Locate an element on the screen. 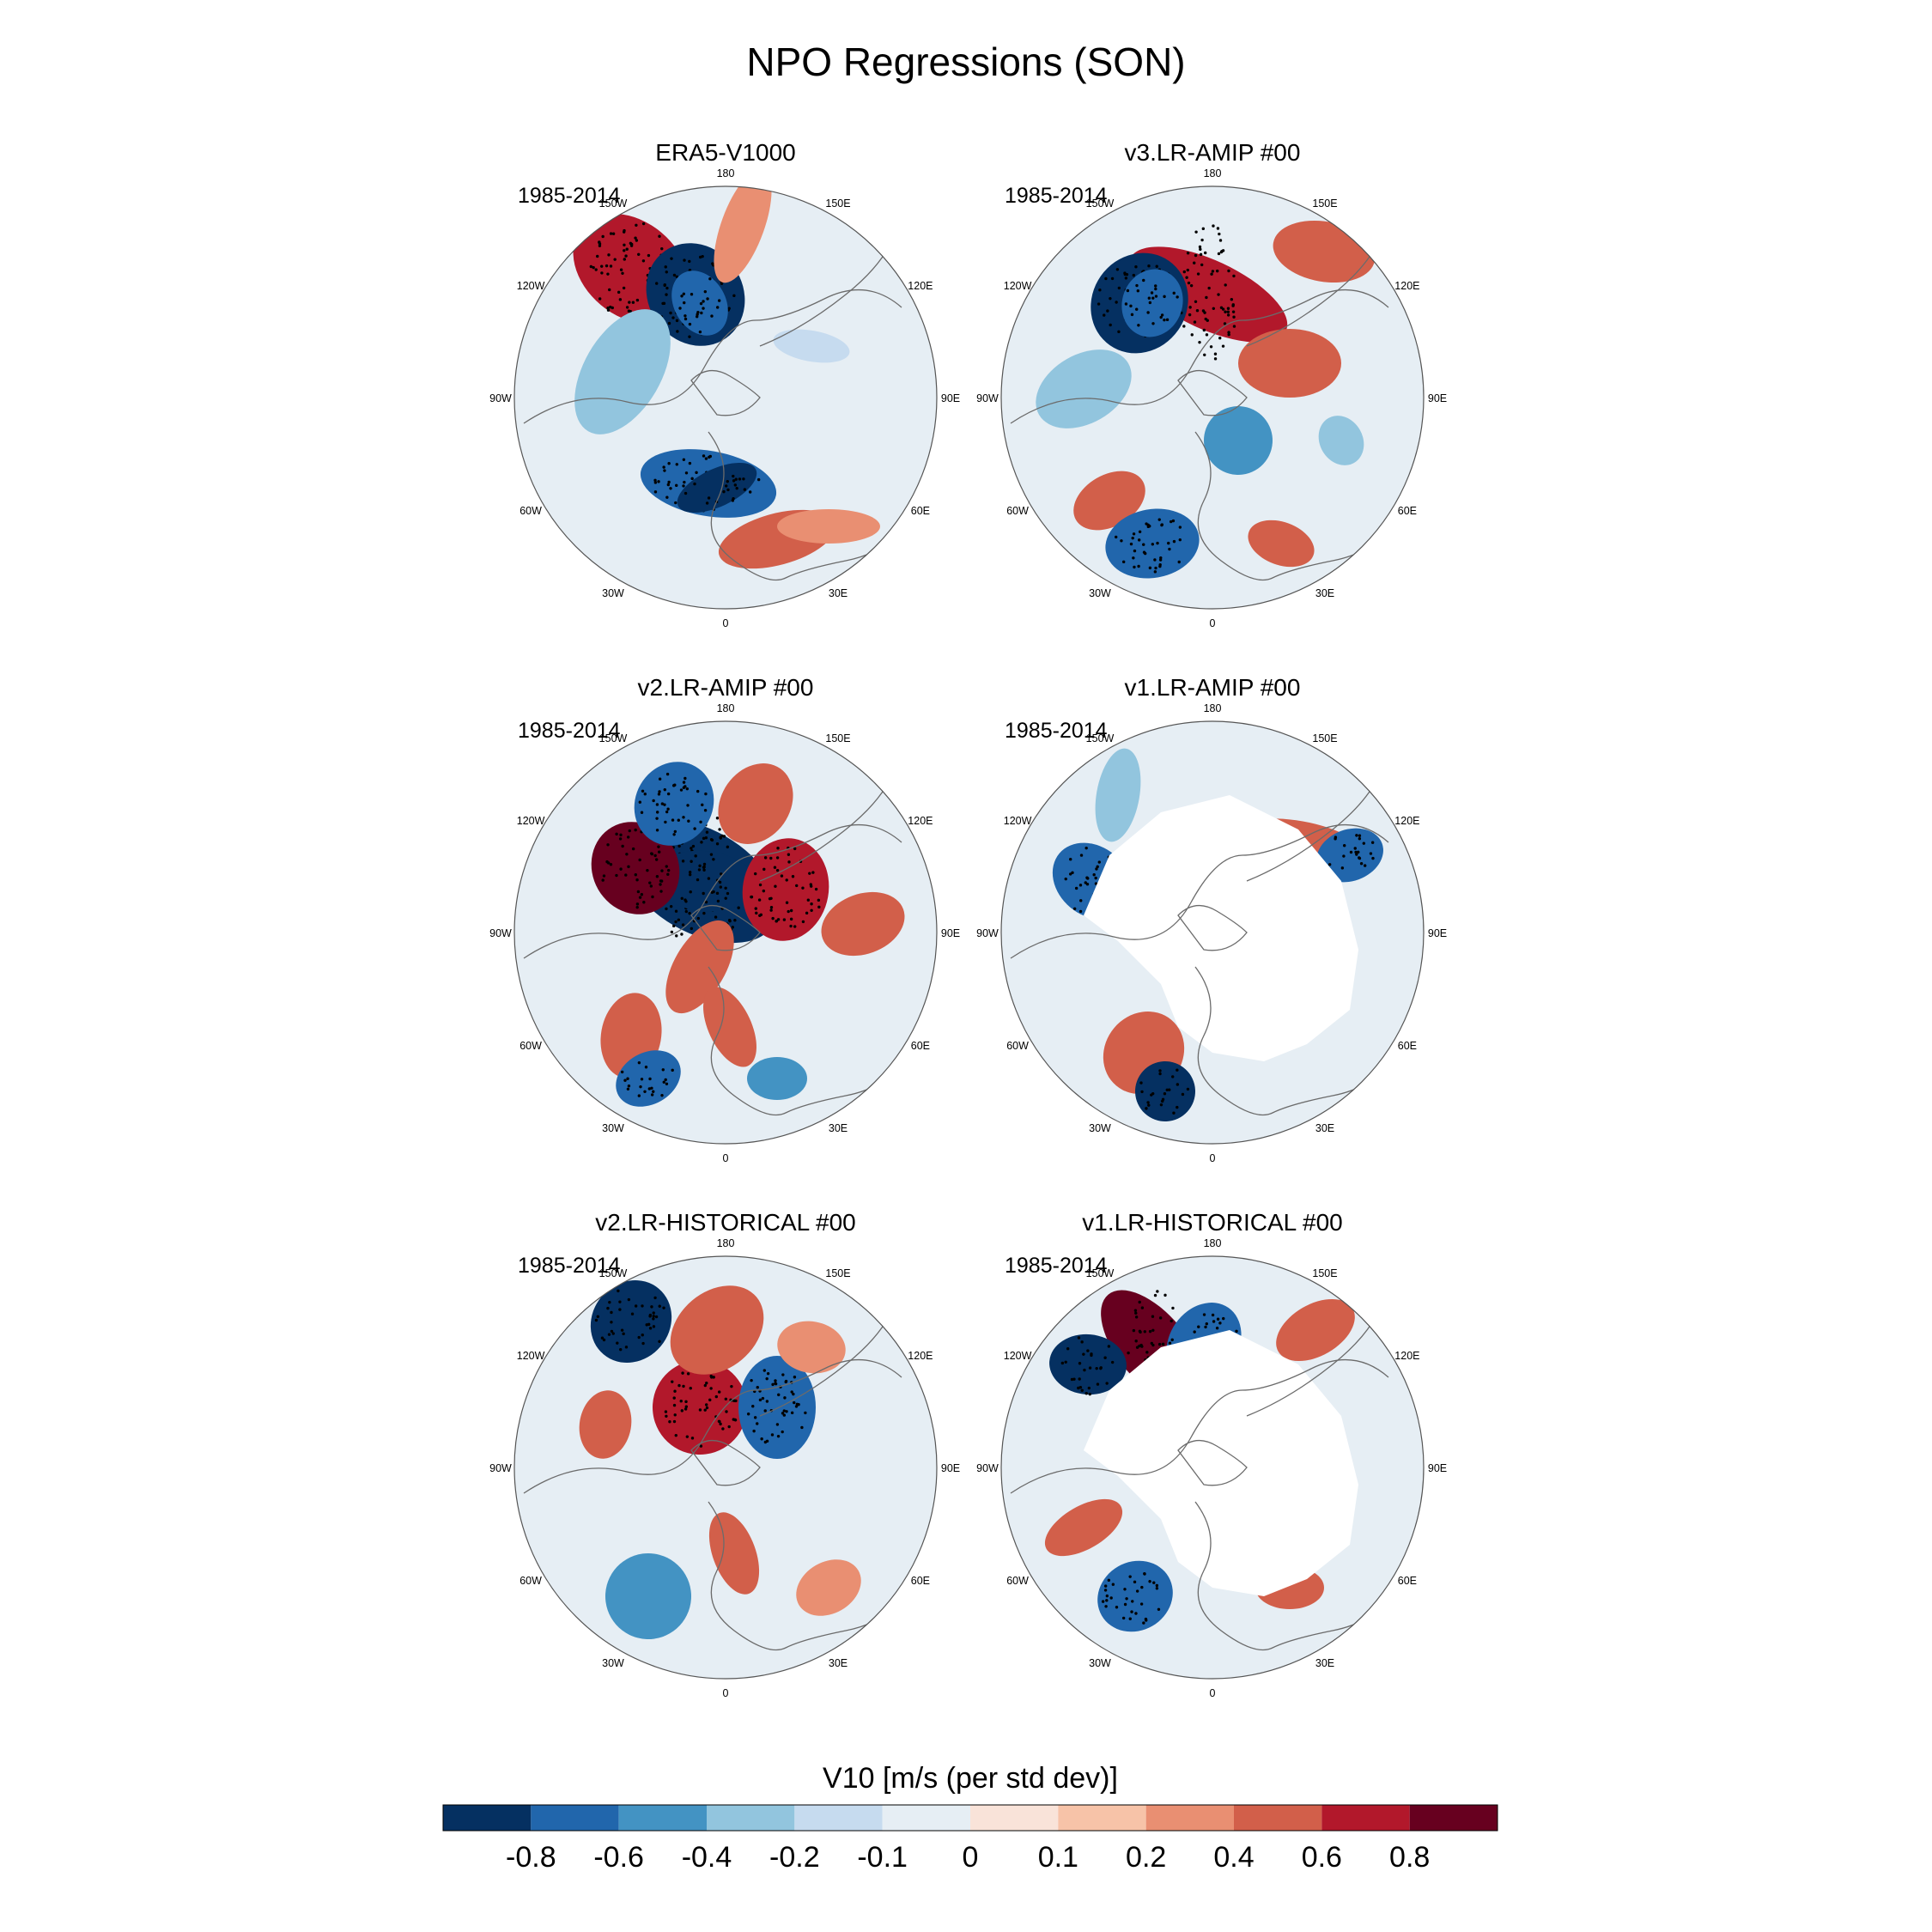 The width and height of the screenshot is (1932, 1932). panel-title: v1.LR-HISTORICAL #00 is located at coordinates (1212, 1222).